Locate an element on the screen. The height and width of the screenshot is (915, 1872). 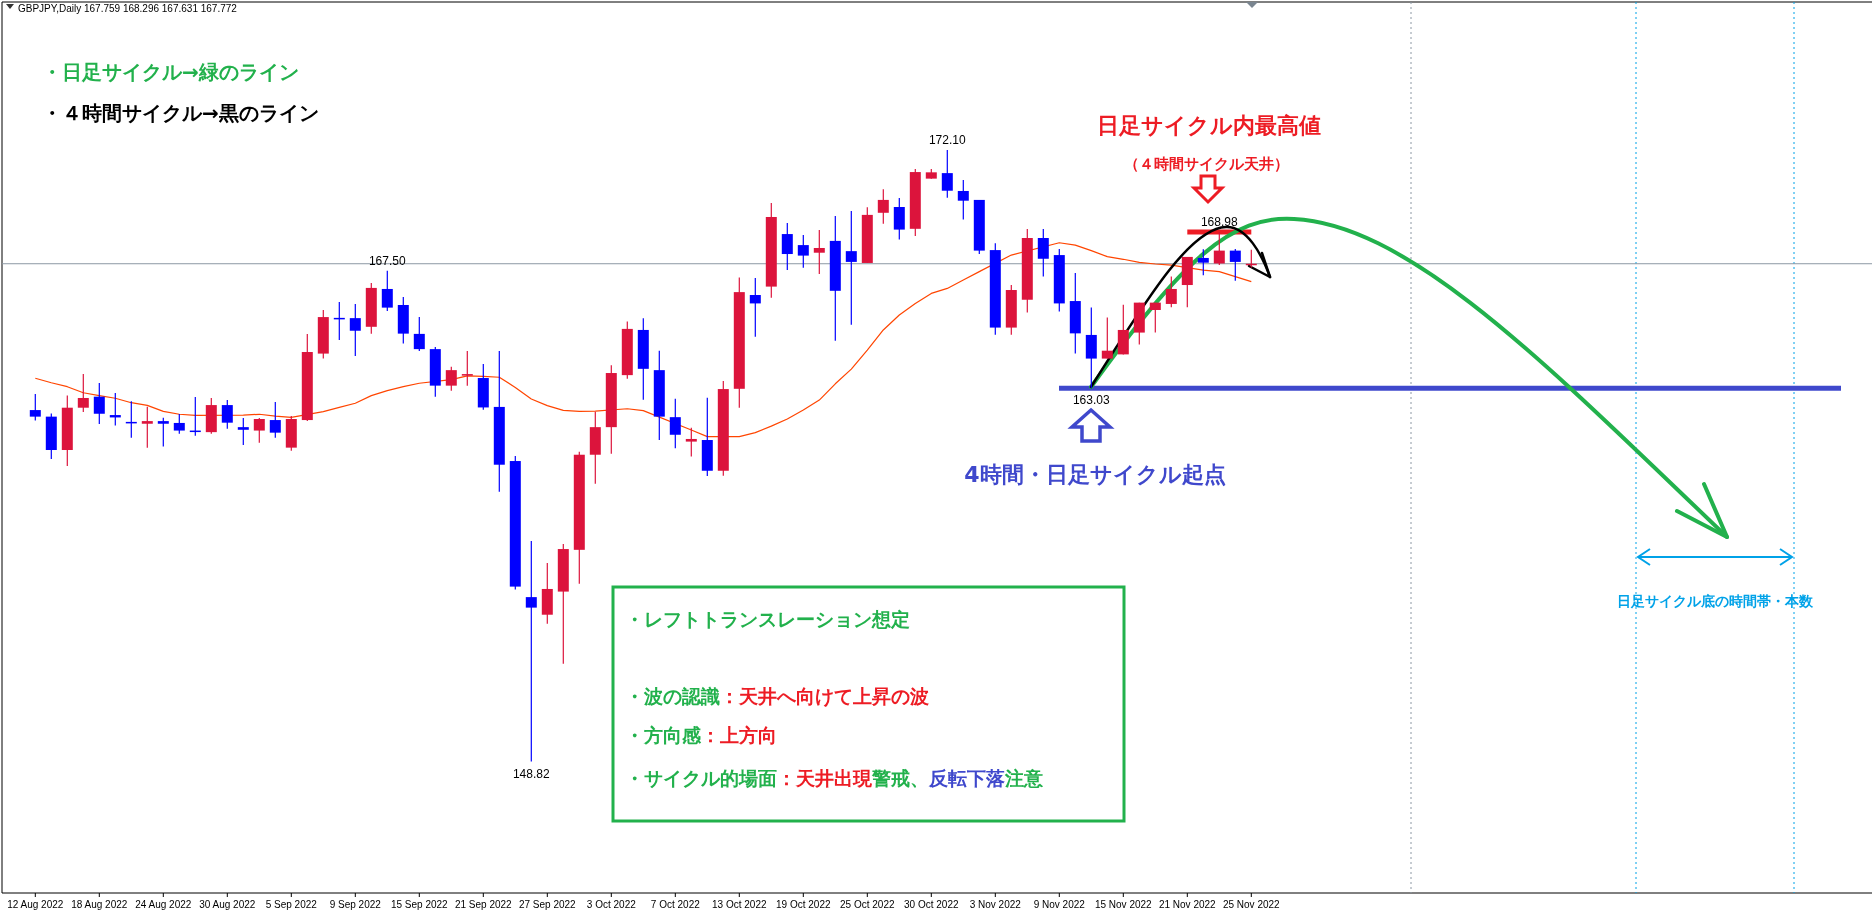
text: 注意 is located at coordinates (1024, 778).